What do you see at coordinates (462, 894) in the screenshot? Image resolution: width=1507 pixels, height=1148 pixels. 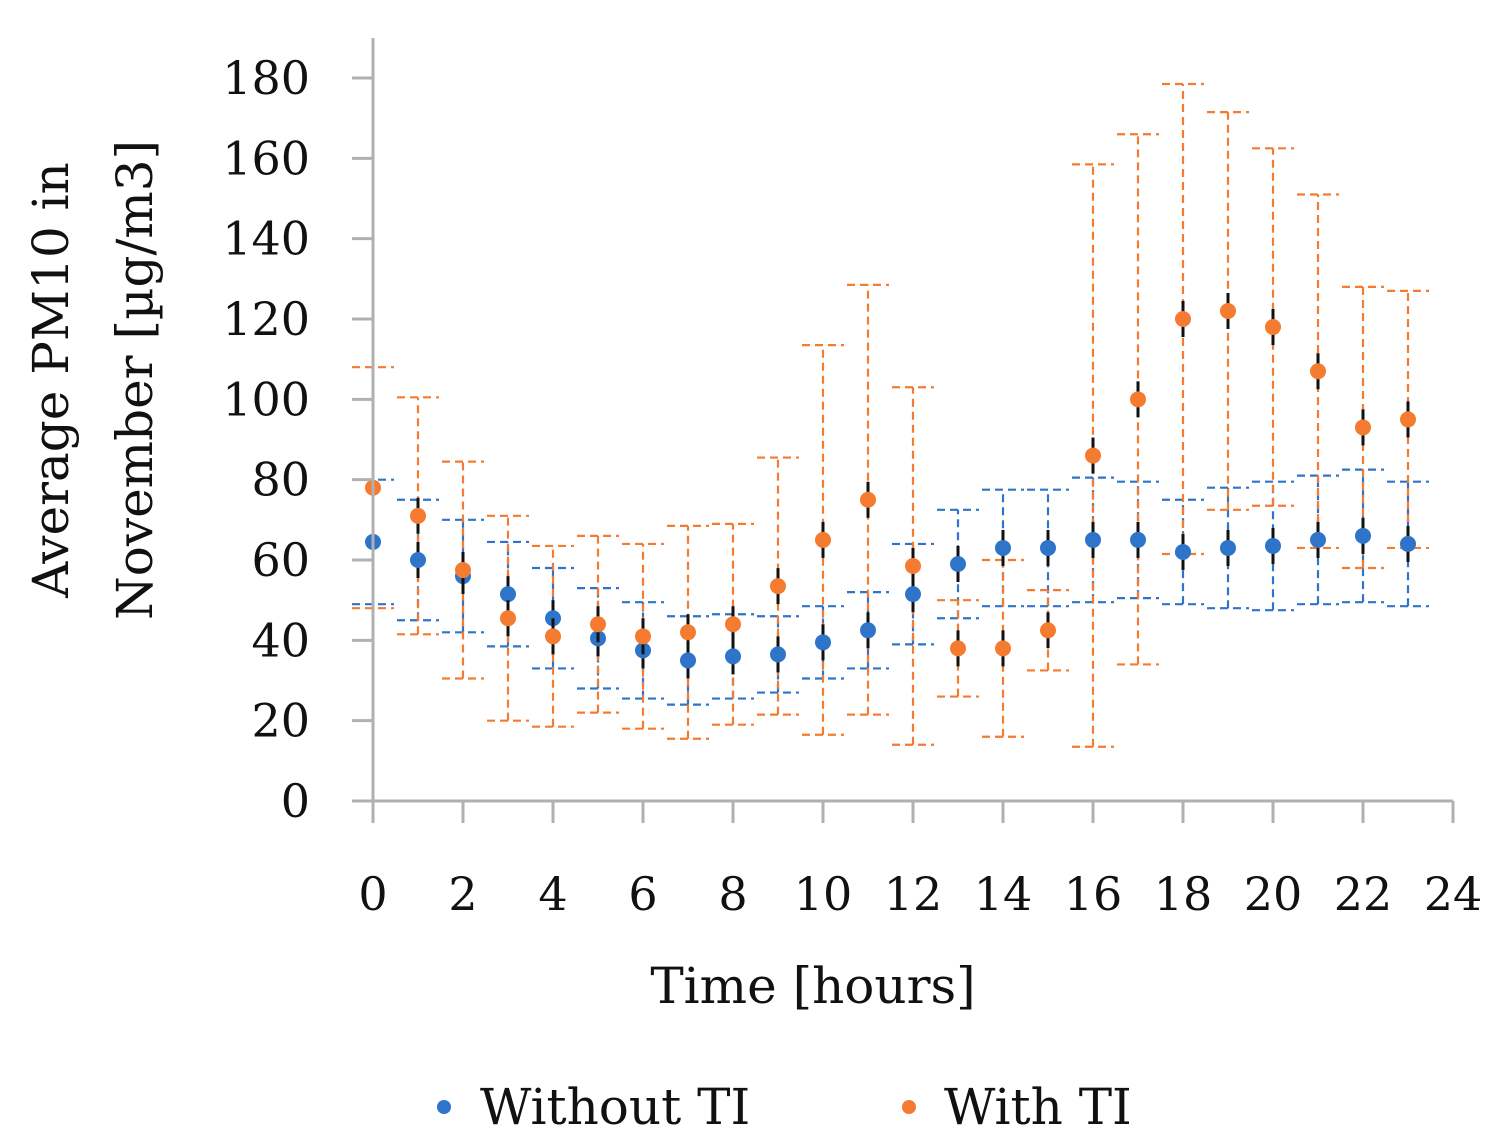 I see `x-tick-label: 2` at bounding box center [462, 894].